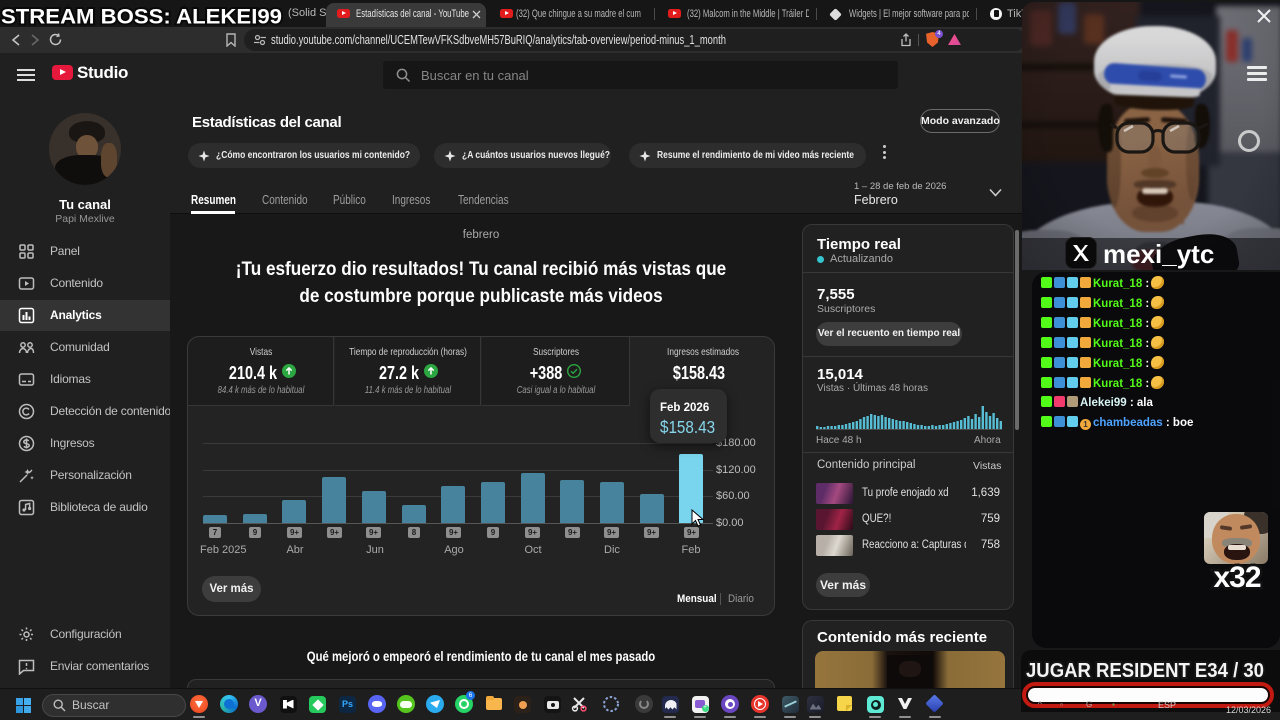 The width and height of the screenshot is (1280, 720). Describe the element at coordinates (141, 17) in the screenshot. I see `svg-text: STREAM BOSS: ALEKEI99` at that location.